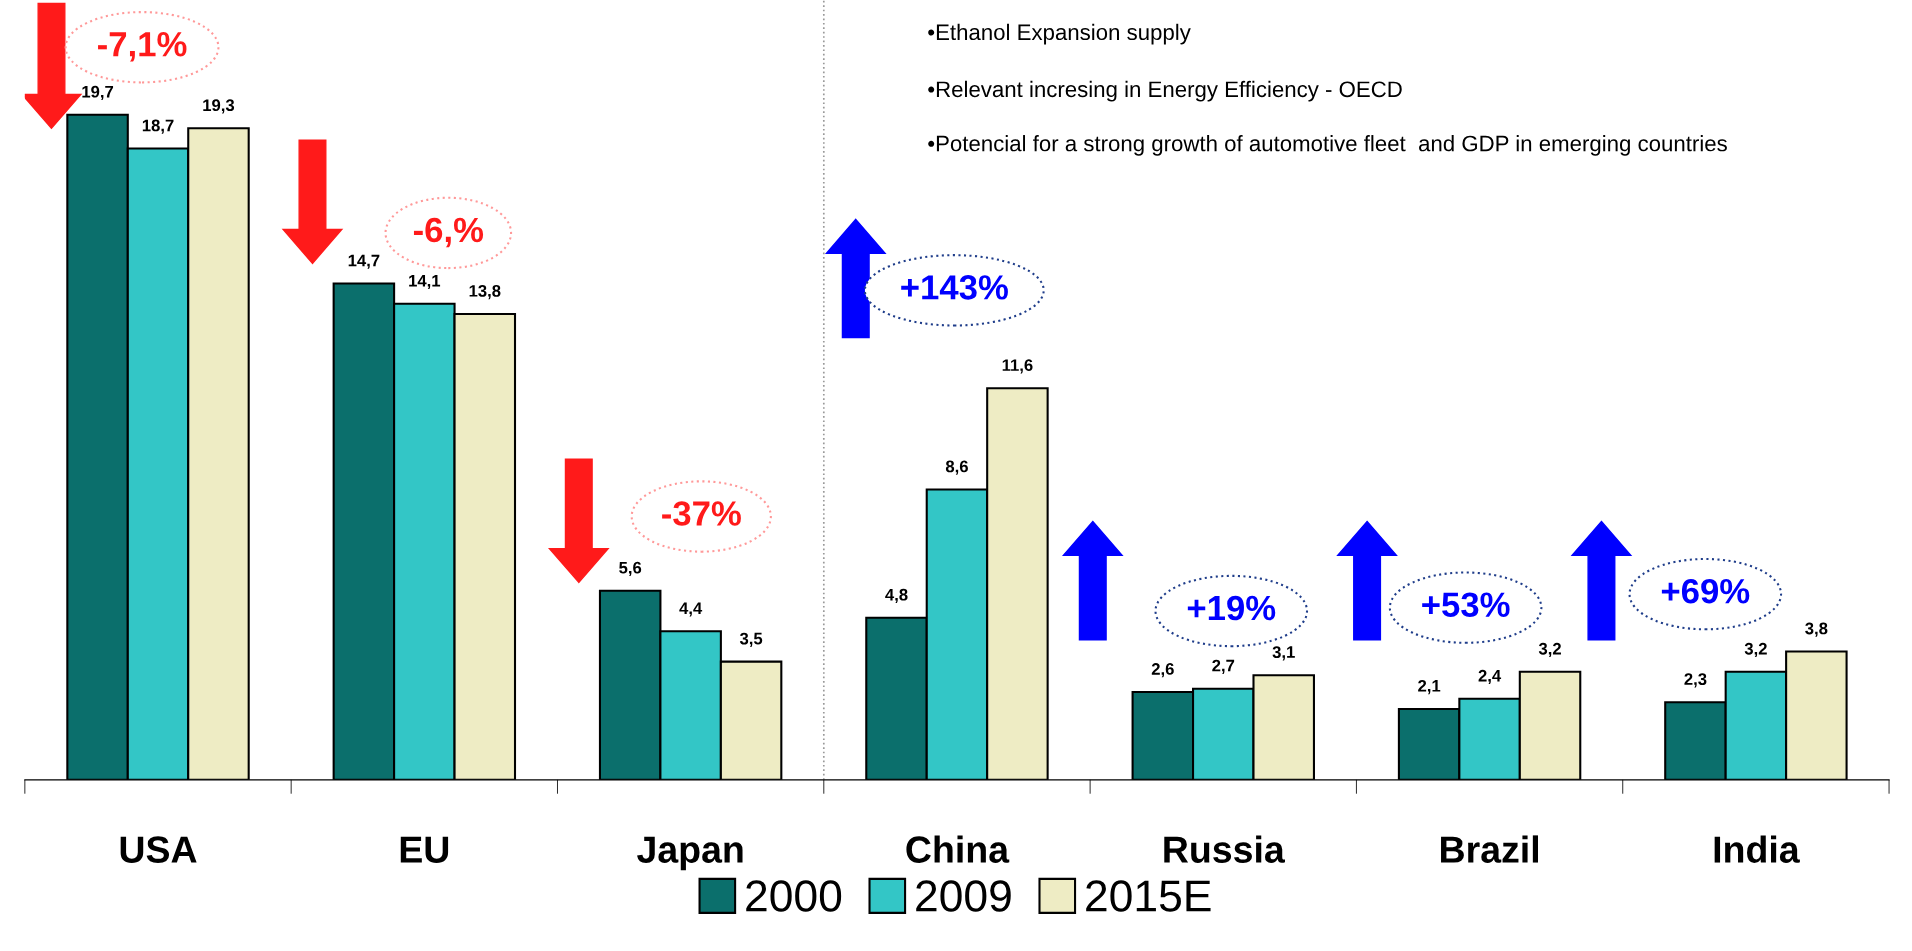  Describe the element at coordinates (142, 47) in the screenshot. I see `annotation: -7,1%` at that location.